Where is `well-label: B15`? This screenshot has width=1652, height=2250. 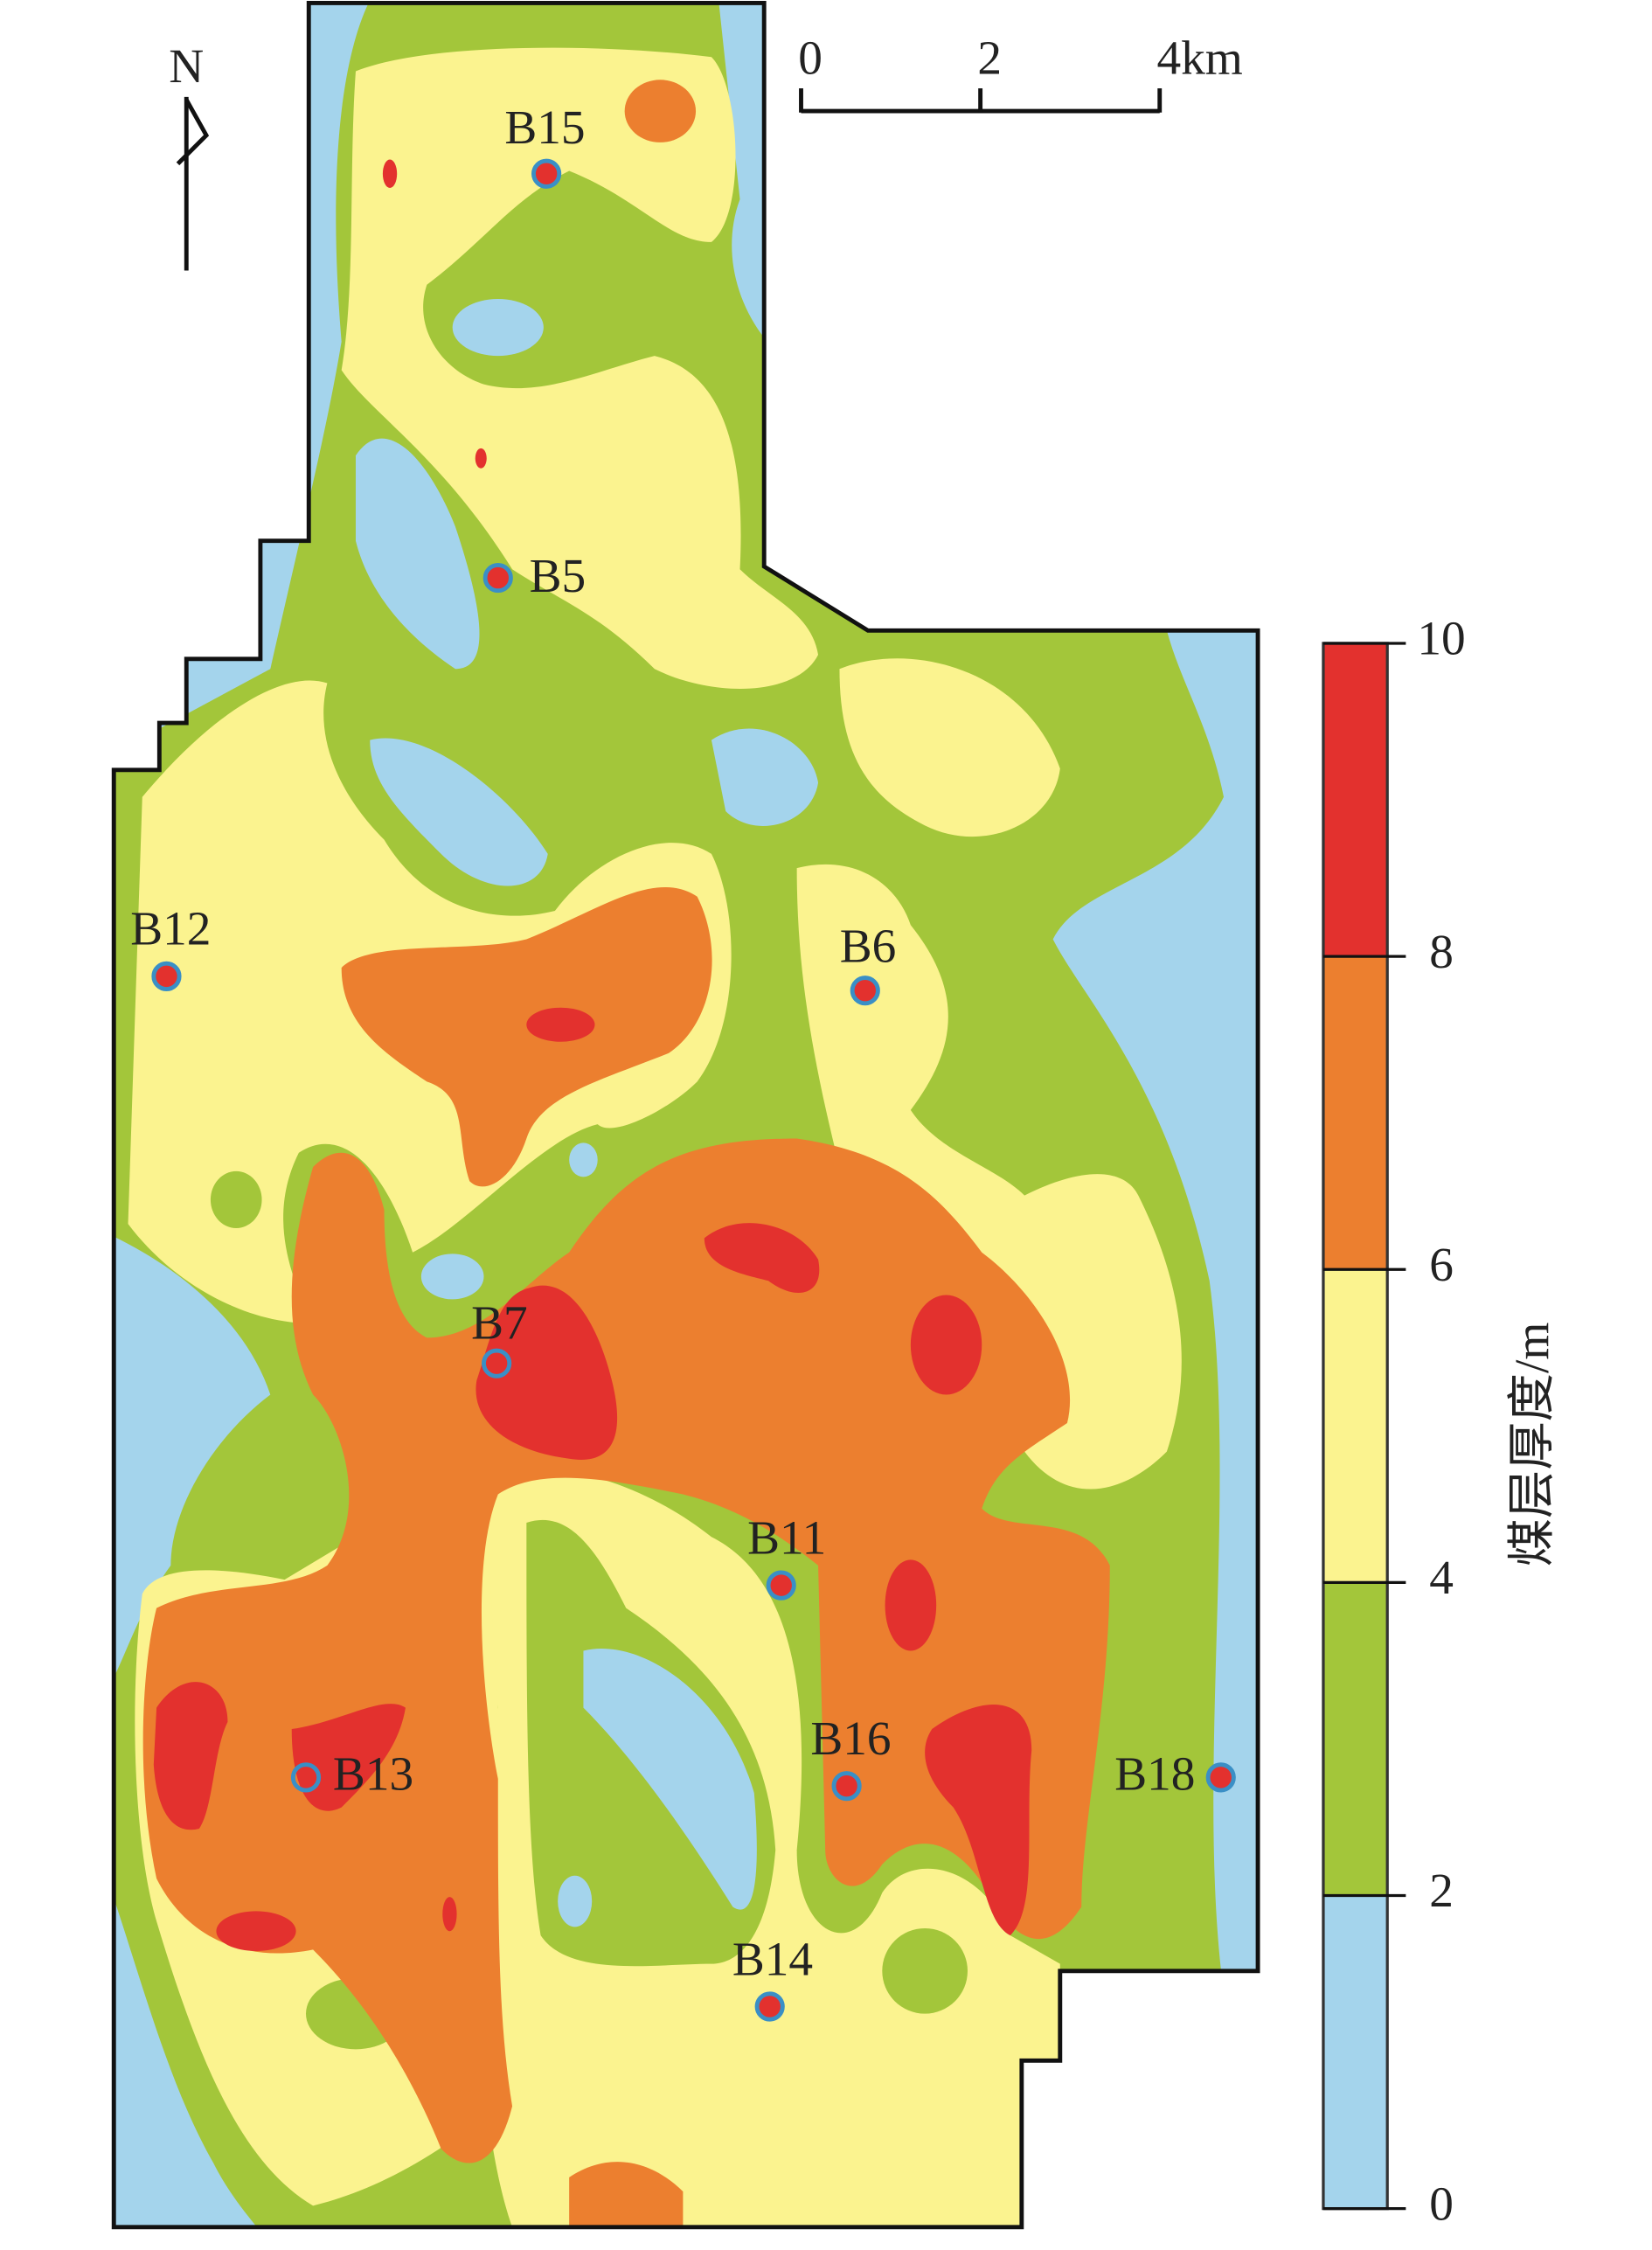 well-label: B15 is located at coordinates (545, 127).